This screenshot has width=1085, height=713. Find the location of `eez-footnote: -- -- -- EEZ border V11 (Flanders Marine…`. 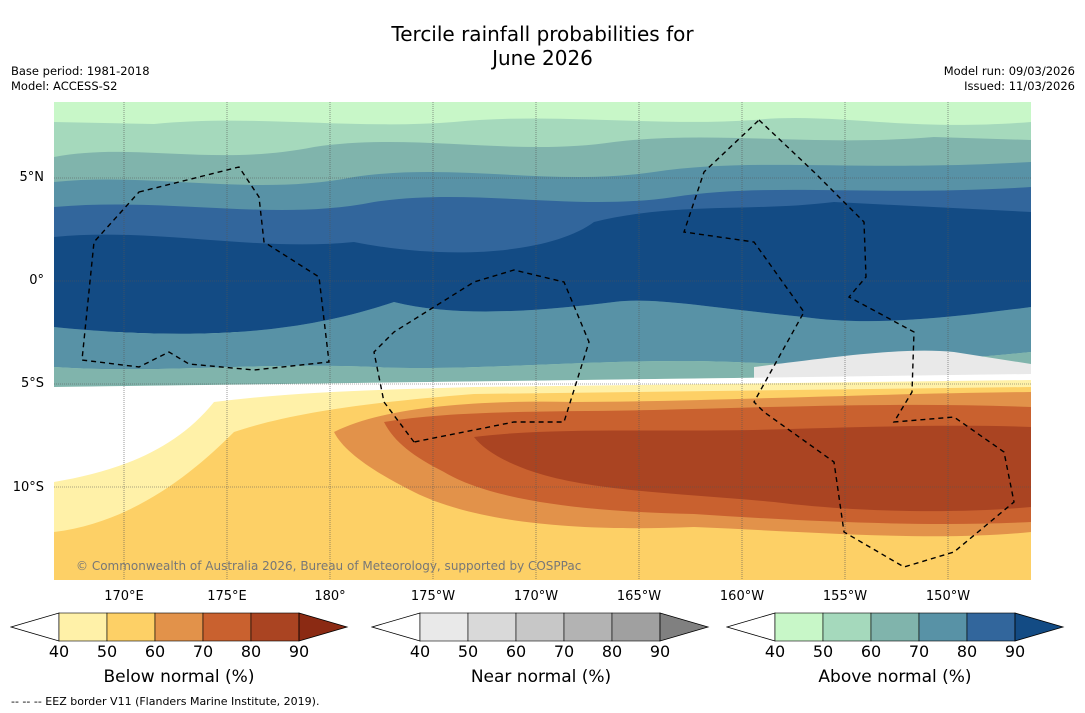

eez-footnote: -- -- -- EEZ border V11 (Flanders Marine… is located at coordinates (165, 701).